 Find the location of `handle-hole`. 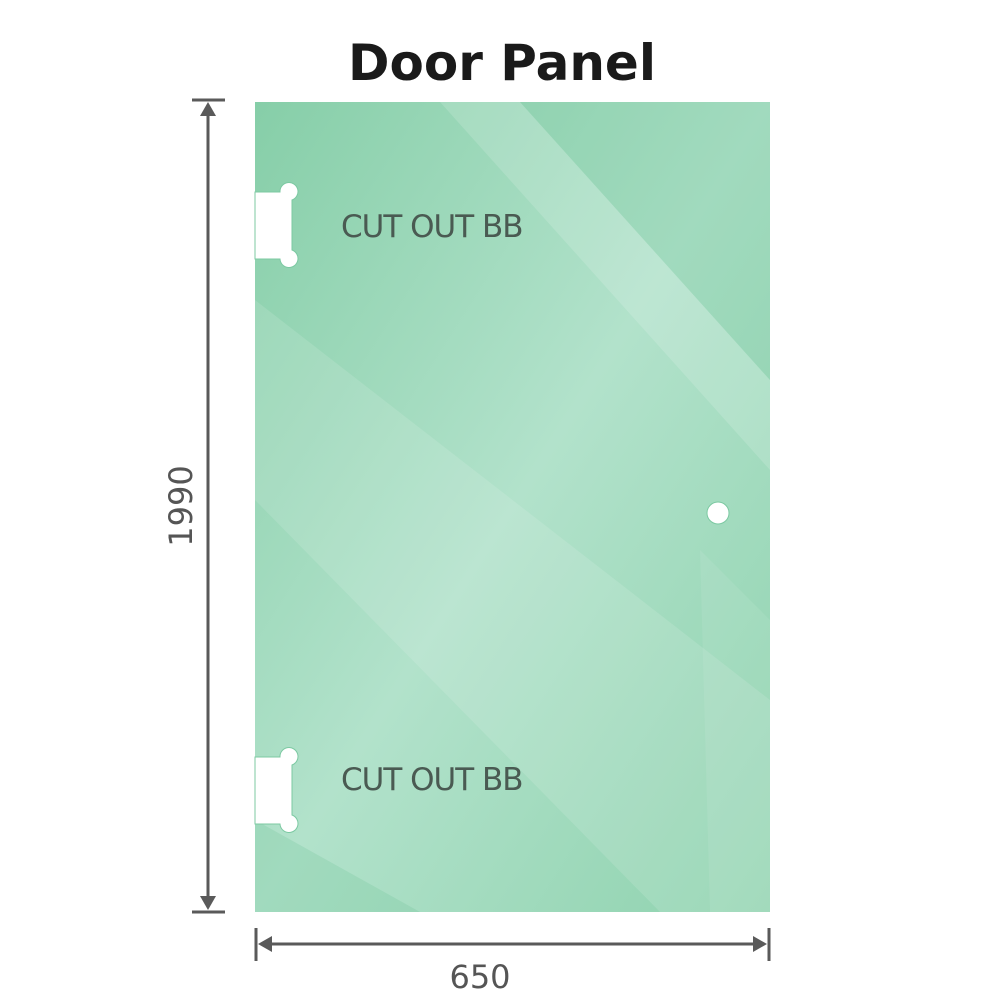

handle-hole is located at coordinates (718, 513).